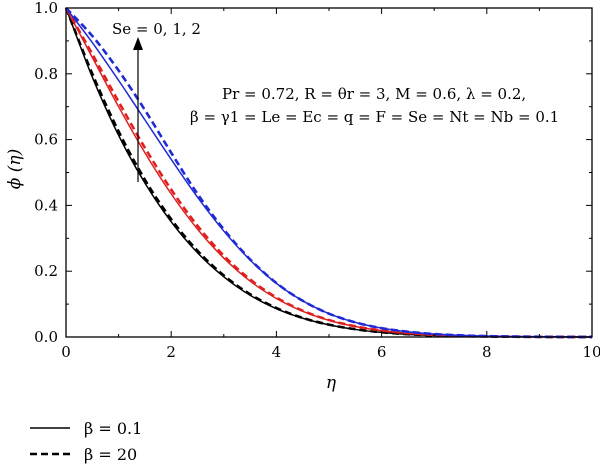 This screenshot has width=600, height=465. I want to click on x-tick-label: 8, so click(487, 352).